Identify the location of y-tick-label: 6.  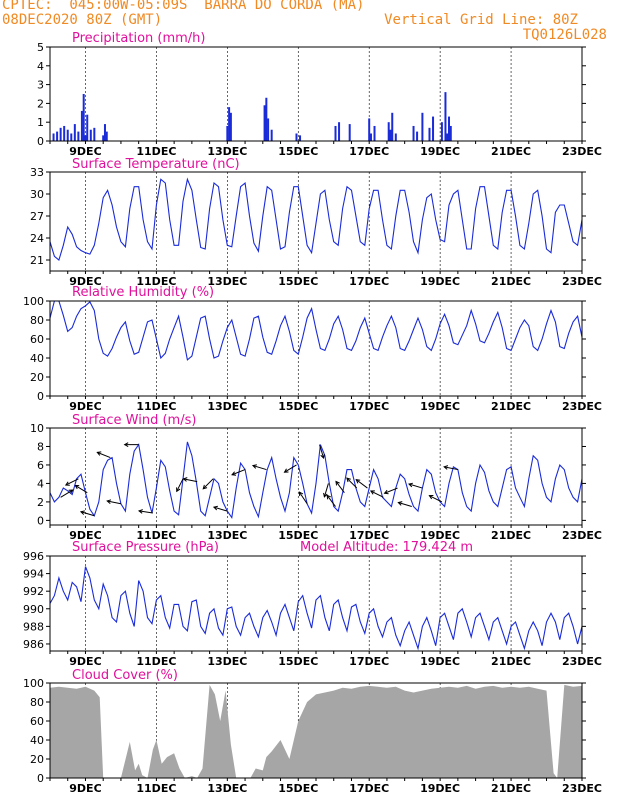
(40, 465).